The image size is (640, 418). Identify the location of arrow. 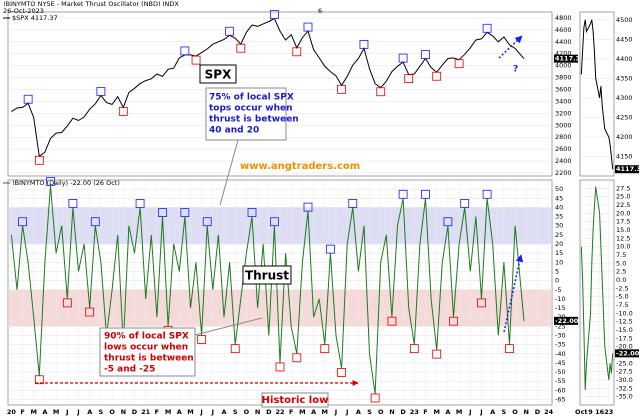
(510, 47).